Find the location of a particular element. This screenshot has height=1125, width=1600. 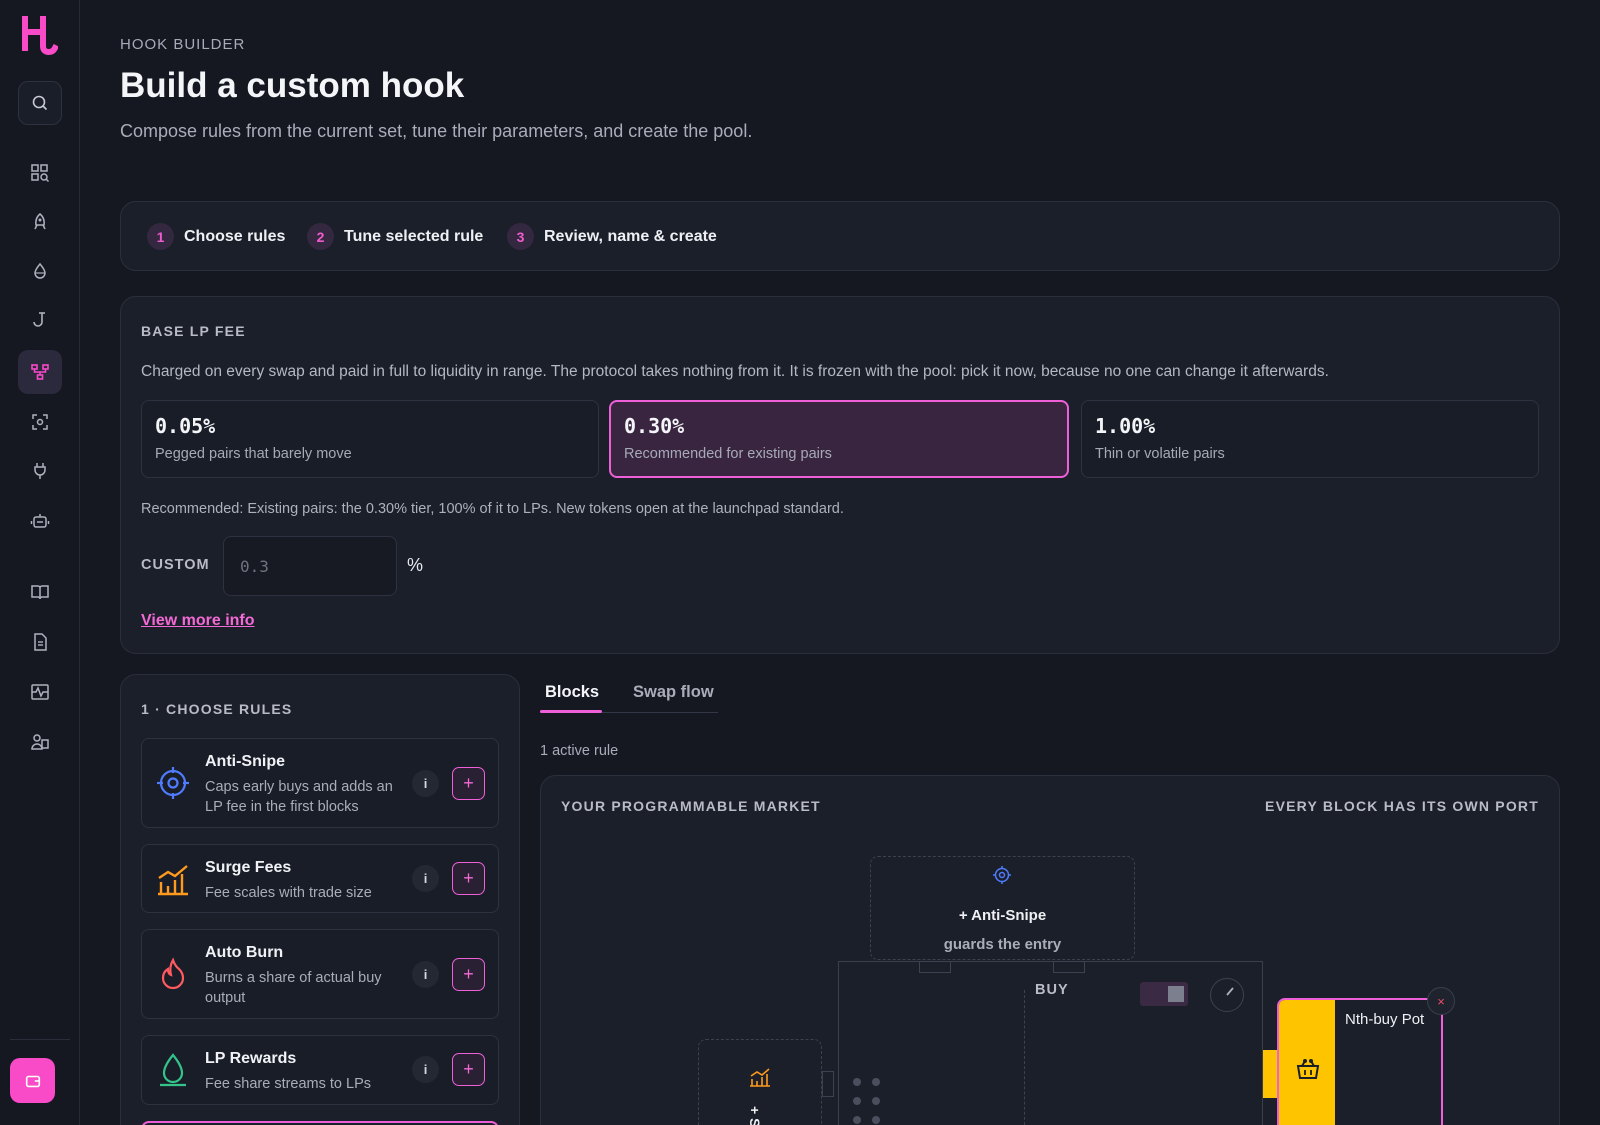

engine-port-top is located at coordinates (935, 967).